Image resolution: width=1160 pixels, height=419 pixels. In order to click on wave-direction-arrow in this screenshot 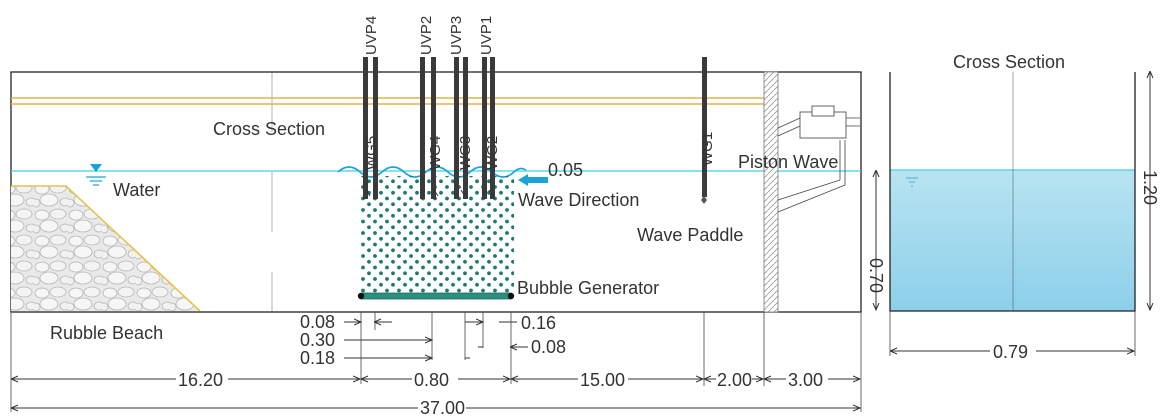, I will do `click(533, 180)`.